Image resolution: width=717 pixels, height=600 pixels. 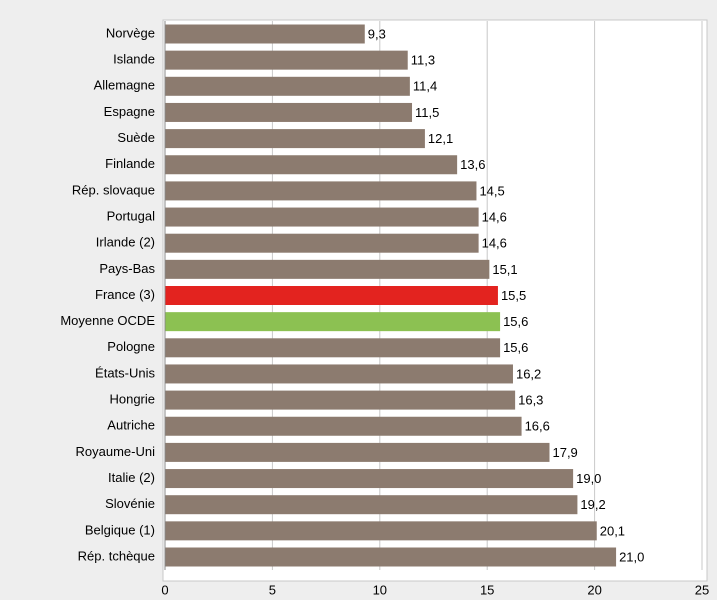 What do you see at coordinates (380, 589) in the screenshot?
I see `x-tick-label: 10` at bounding box center [380, 589].